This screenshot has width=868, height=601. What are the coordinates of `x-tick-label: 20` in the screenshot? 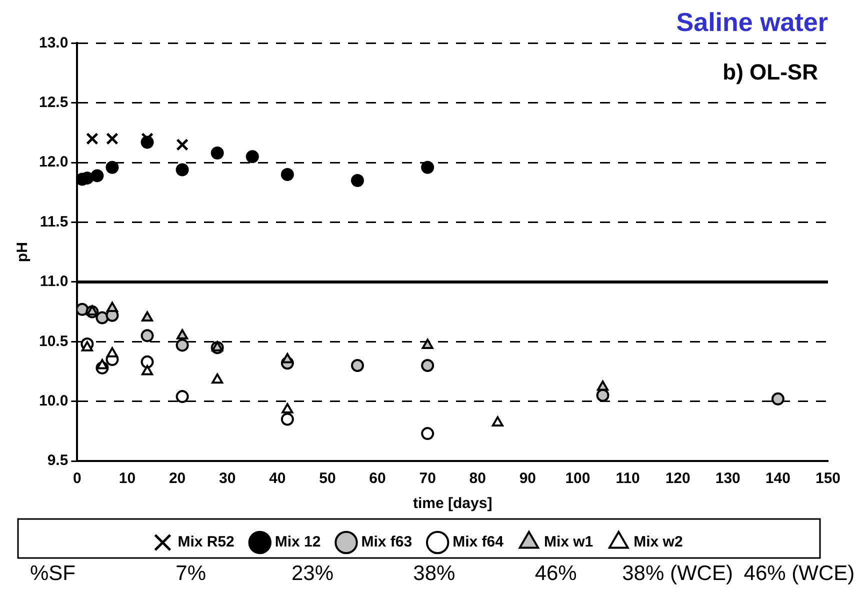 It's located at (177, 479).